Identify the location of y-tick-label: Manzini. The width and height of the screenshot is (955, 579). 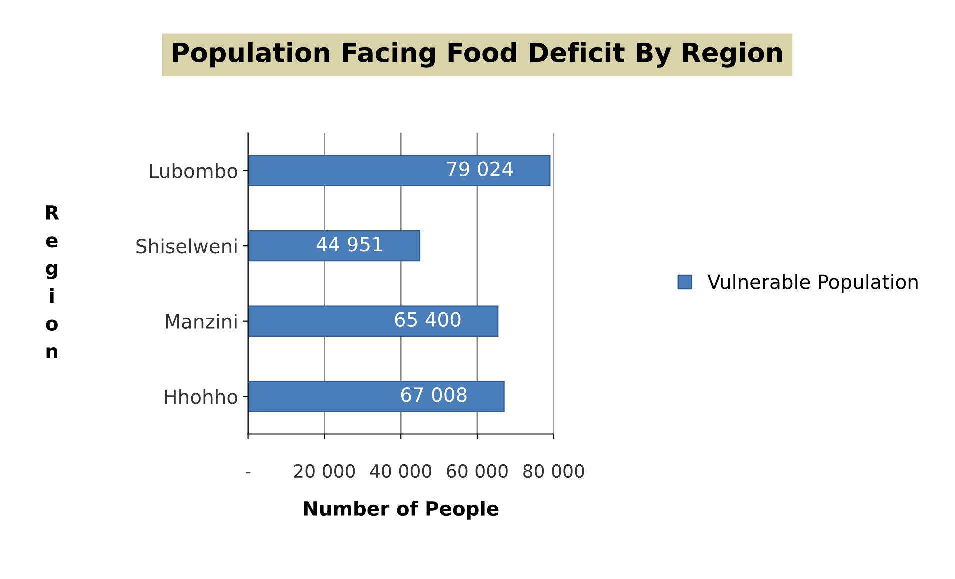
(201, 322).